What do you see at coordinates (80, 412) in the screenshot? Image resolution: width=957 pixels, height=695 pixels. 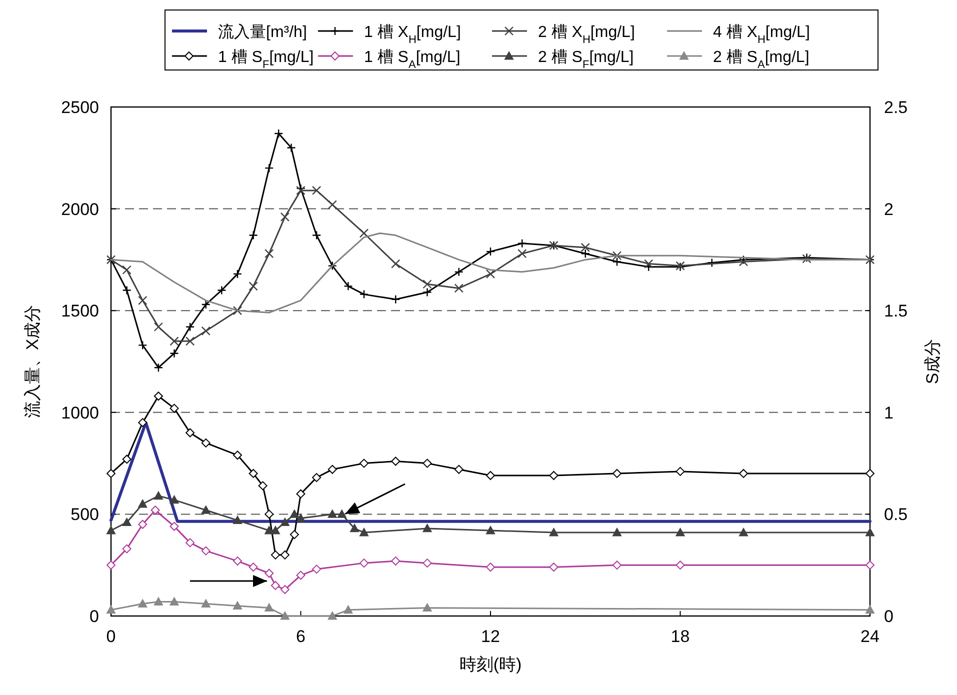 I see `y-tick-label: 1000` at bounding box center [80, 412].